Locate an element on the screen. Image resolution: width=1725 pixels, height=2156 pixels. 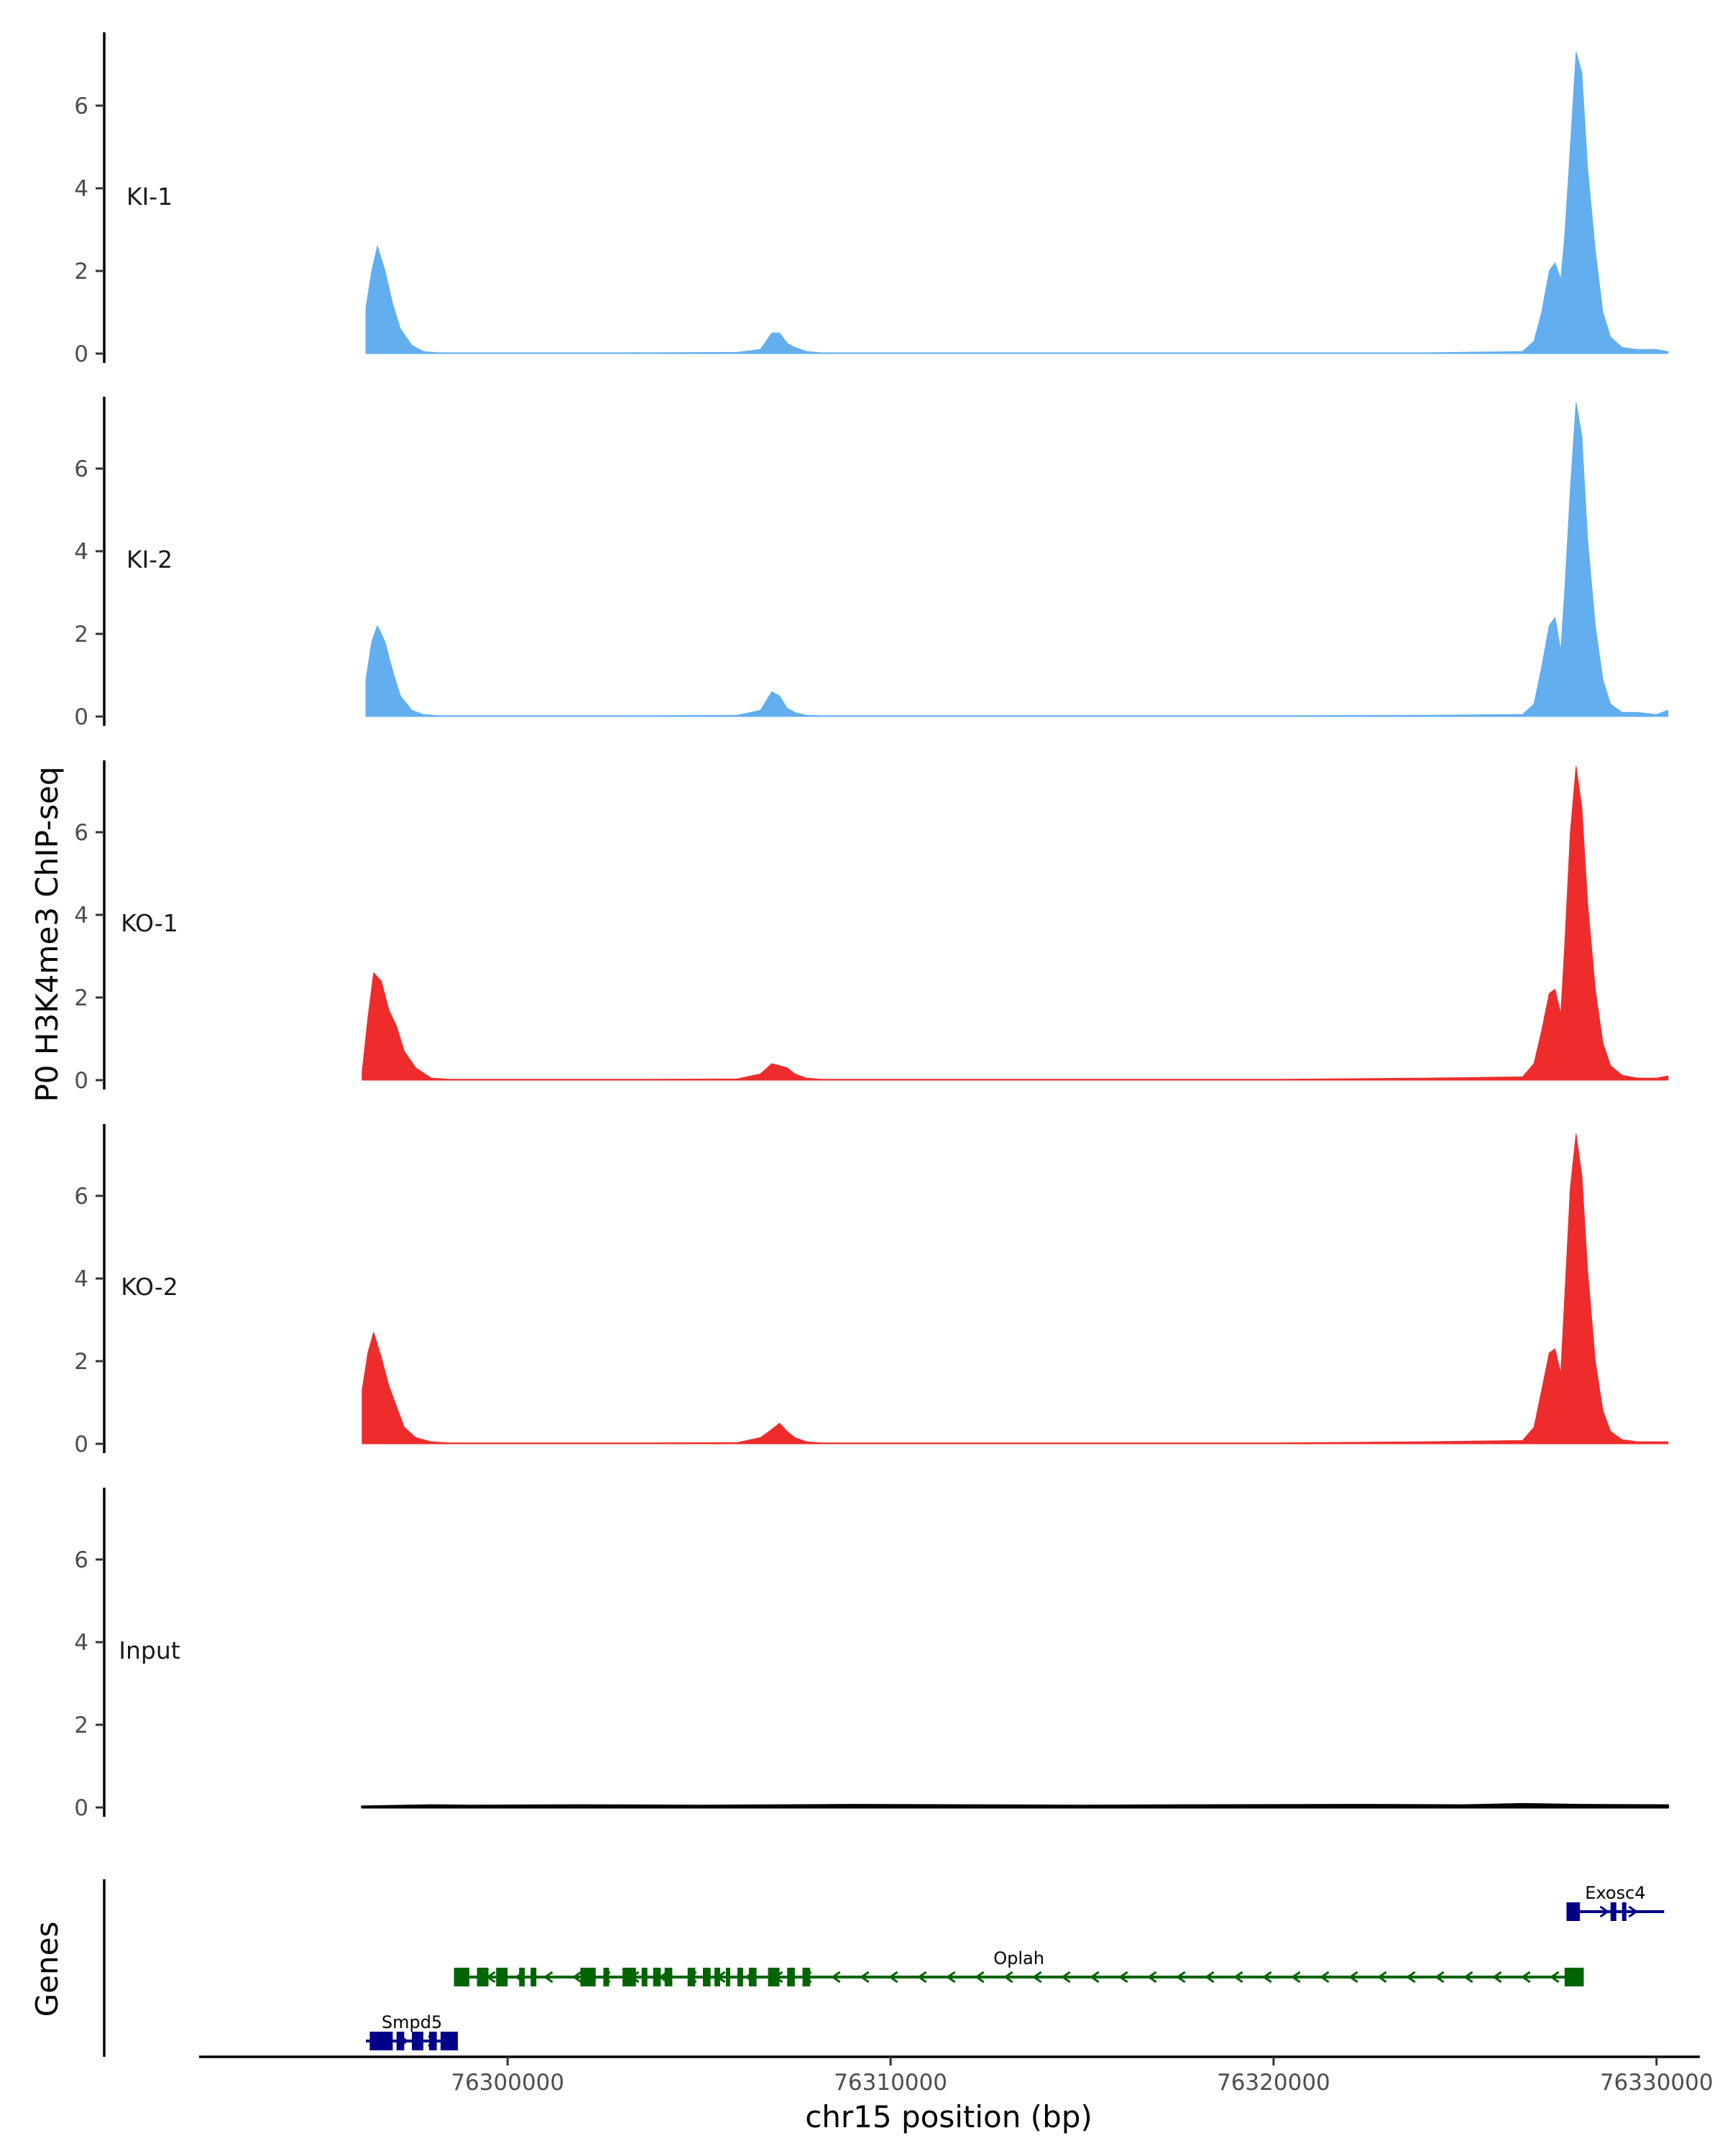
x-tick-label: 76310000 is located at coordinates (890, 2083).